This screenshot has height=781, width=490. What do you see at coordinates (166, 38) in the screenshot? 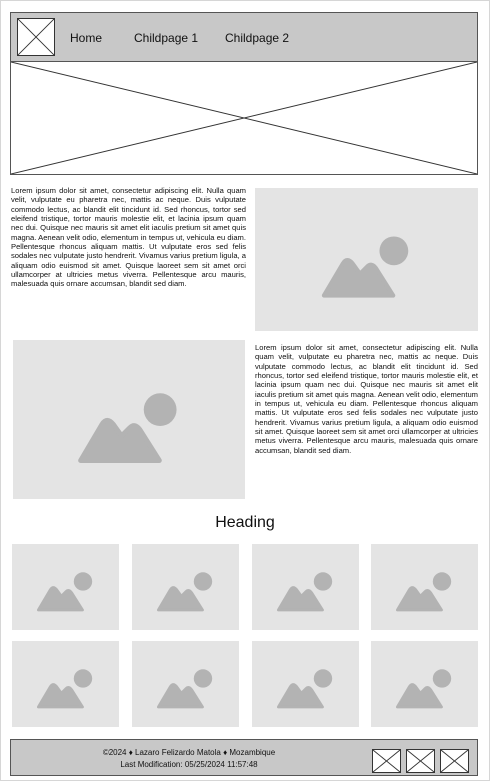
I see `nav-link-childpage-1: Childpage 1` at bounding box center [166, 38].